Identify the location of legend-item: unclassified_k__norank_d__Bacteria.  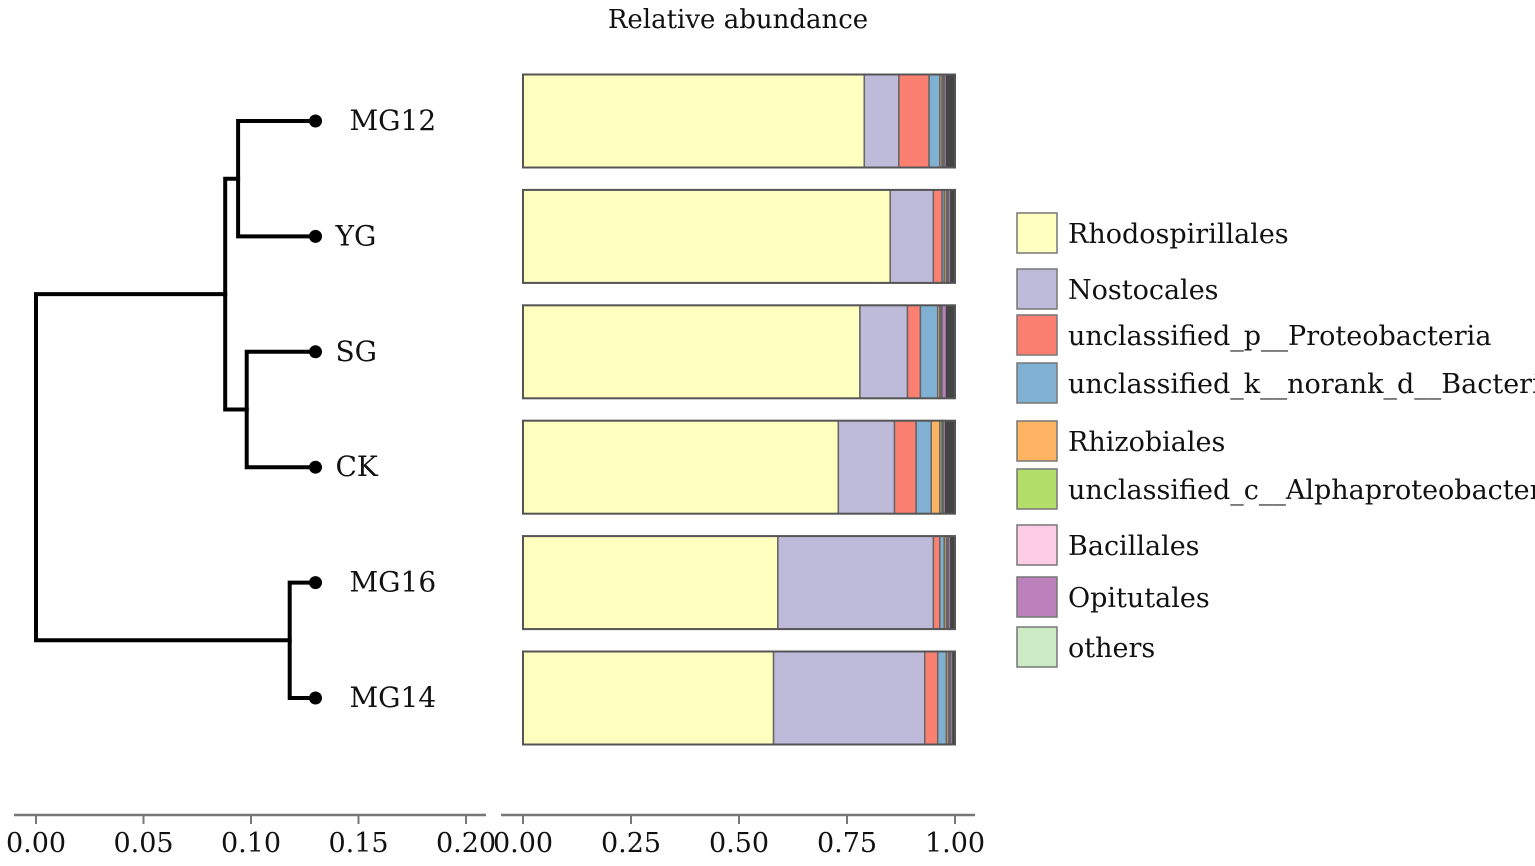
(1275, 383).